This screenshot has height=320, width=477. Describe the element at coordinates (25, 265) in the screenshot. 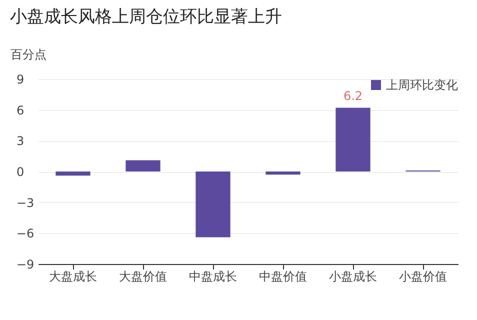

I see `y-tick-label: −9` at that location.